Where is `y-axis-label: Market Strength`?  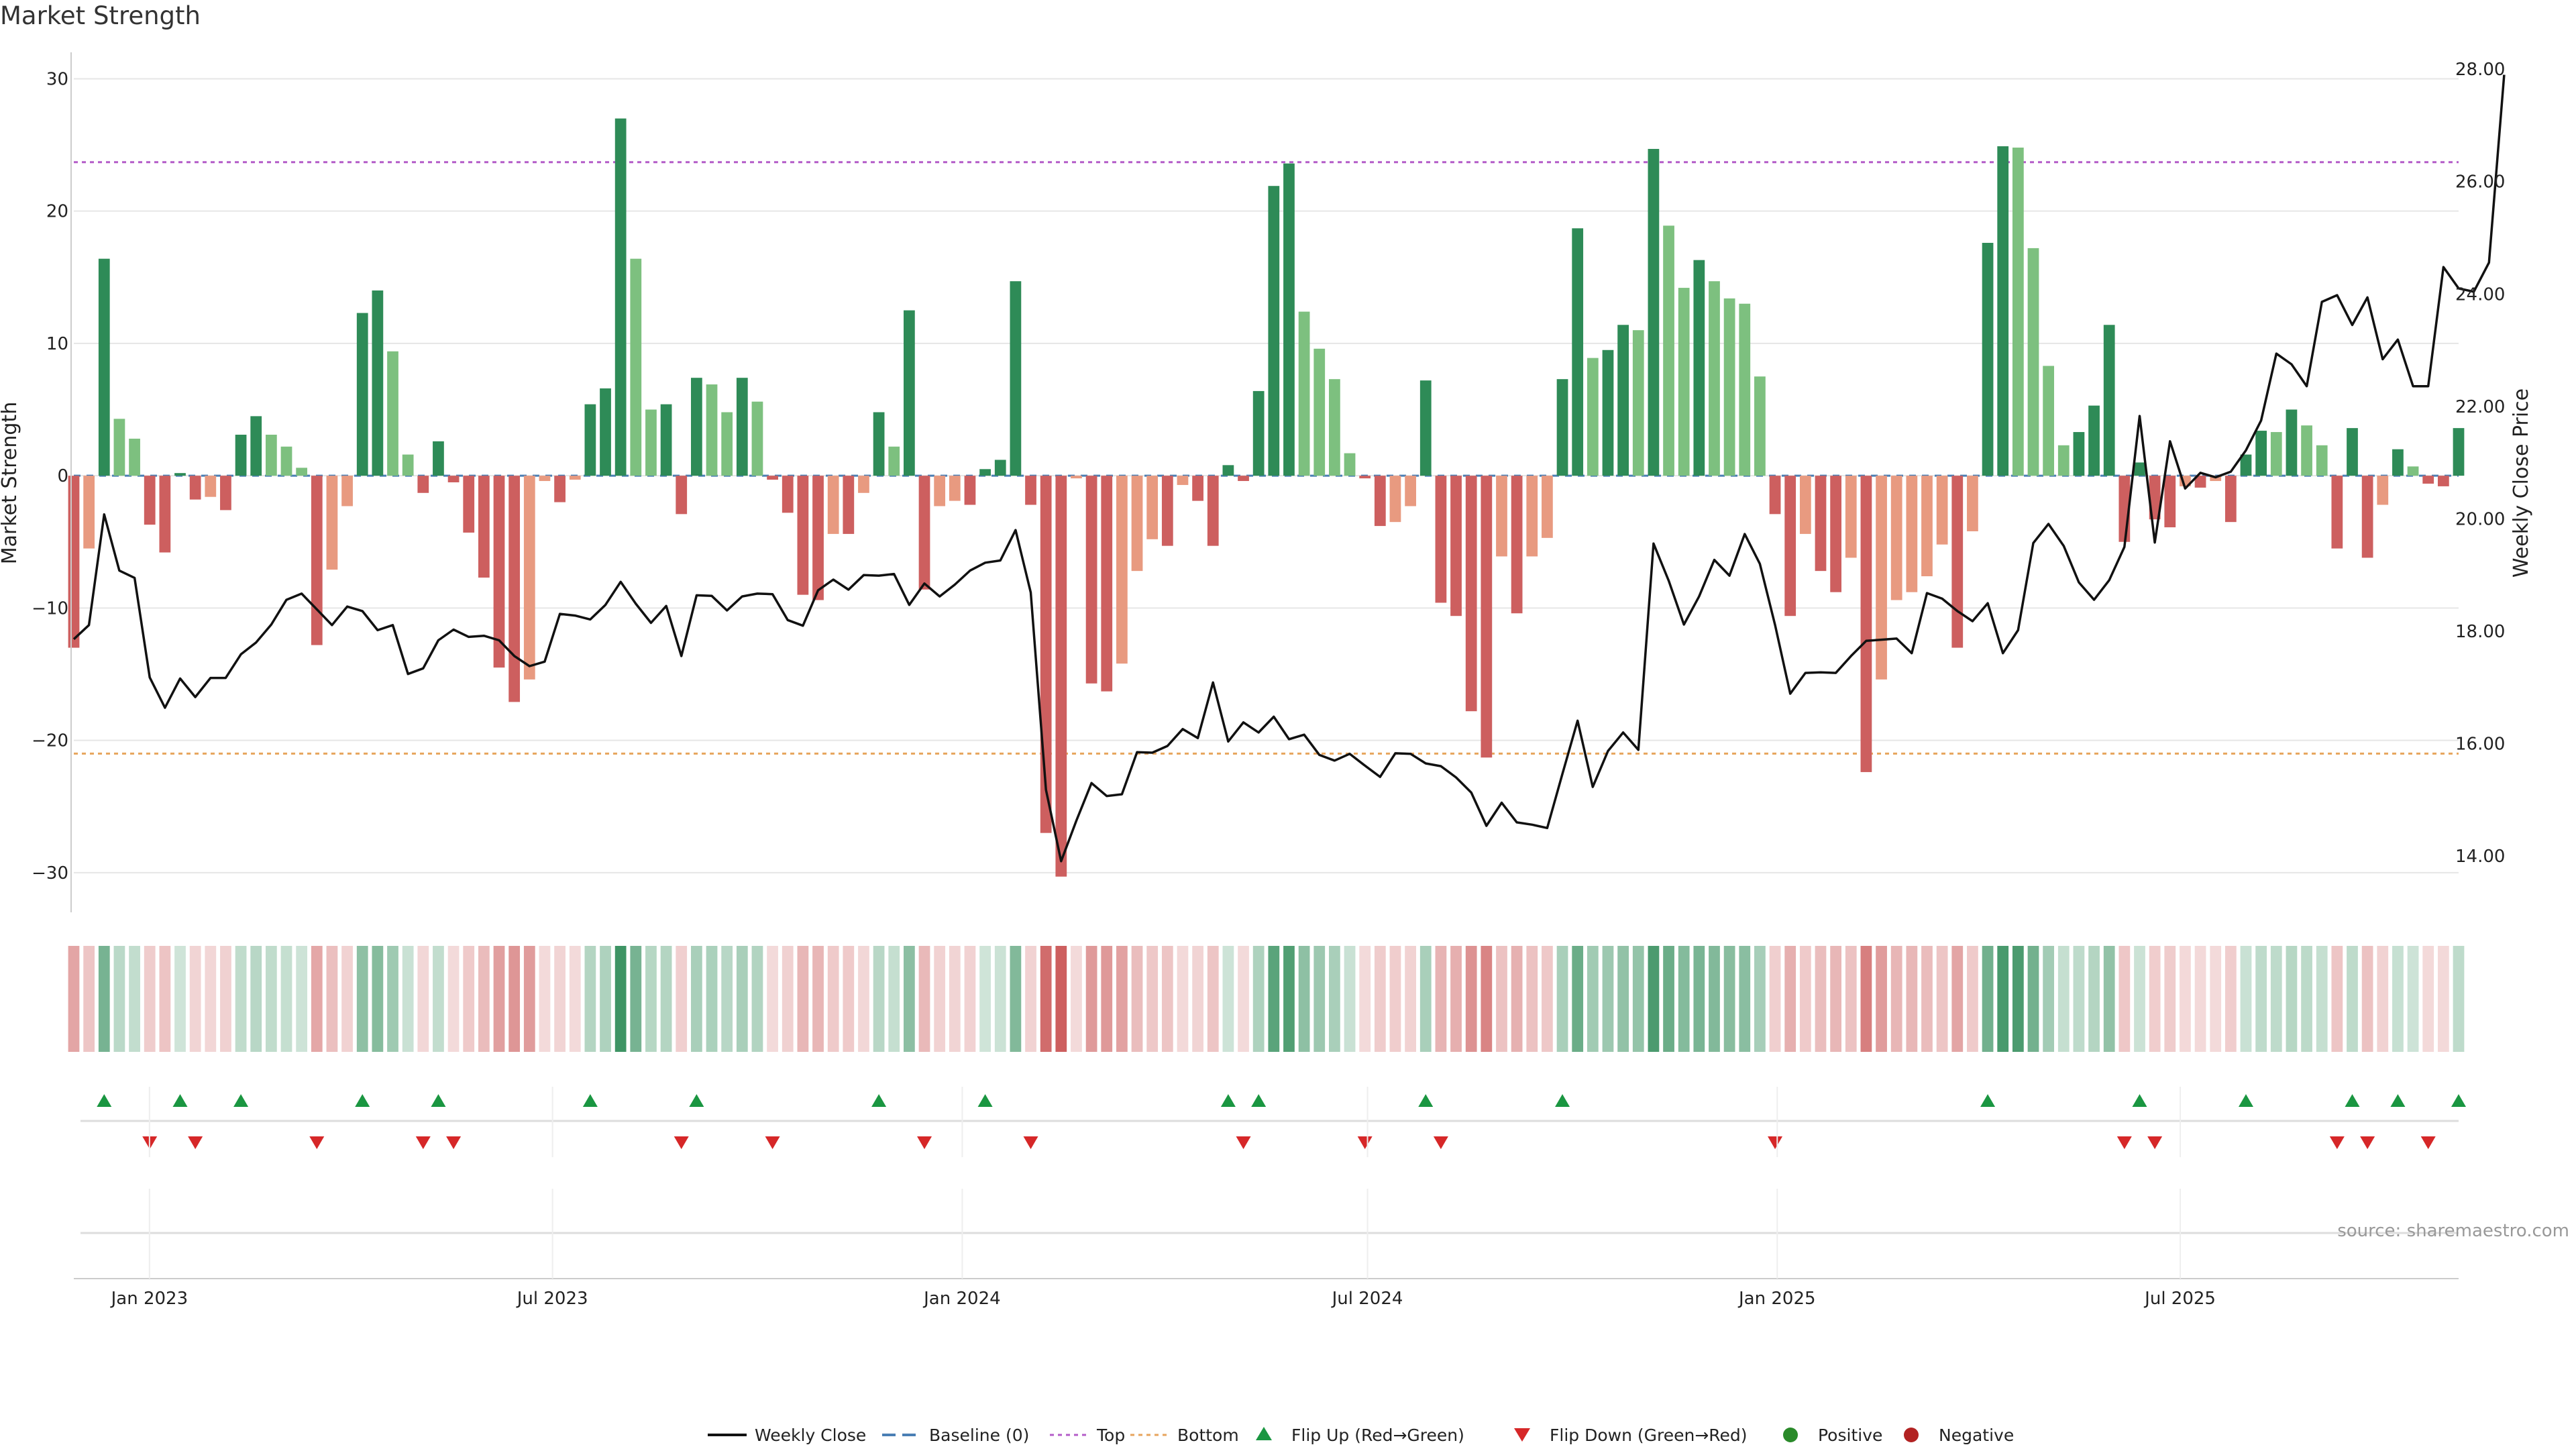
y-axis-label: Market Strength is located at coordinates (10, 483).